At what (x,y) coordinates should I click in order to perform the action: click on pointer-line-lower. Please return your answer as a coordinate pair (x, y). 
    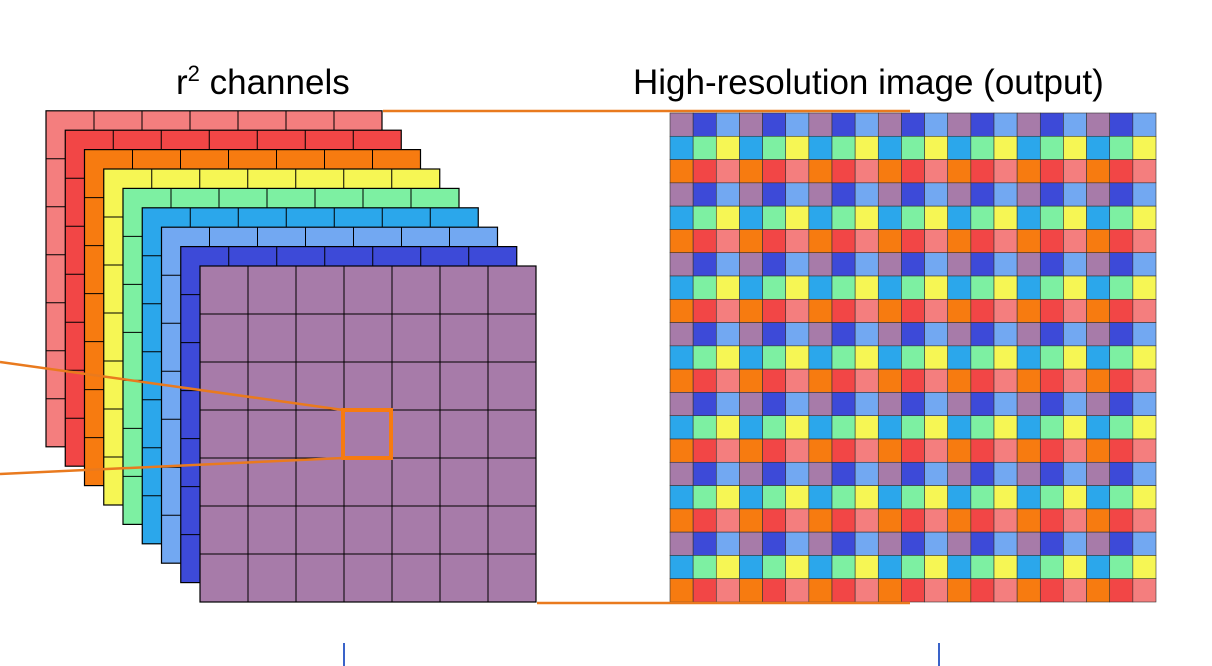
    Looking at the image, I should click on (172, 466).